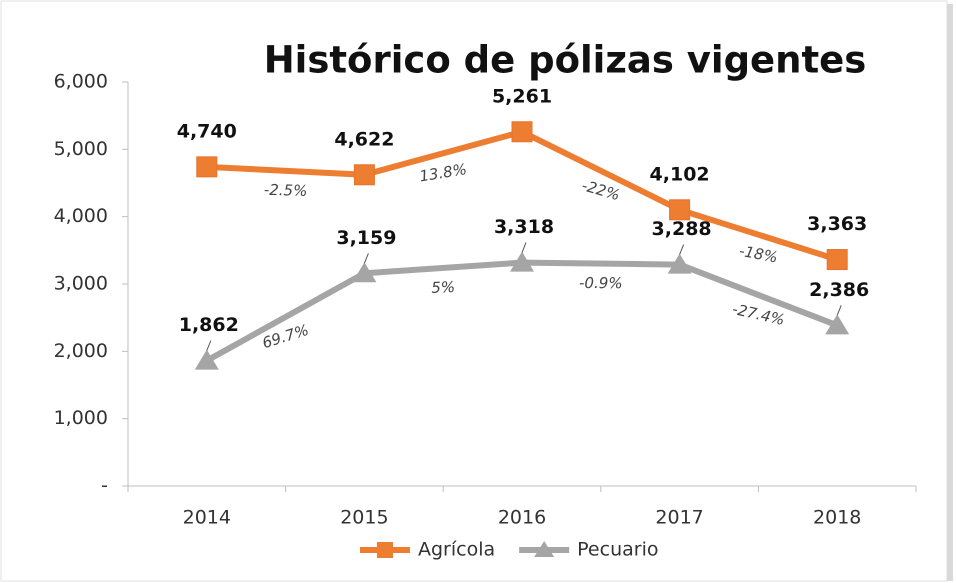 This screenshot has height=583, width=956. Describe the element at coordinates (81, 149) in the screenshot. I see `y-tick-label: 5,000` at that location.